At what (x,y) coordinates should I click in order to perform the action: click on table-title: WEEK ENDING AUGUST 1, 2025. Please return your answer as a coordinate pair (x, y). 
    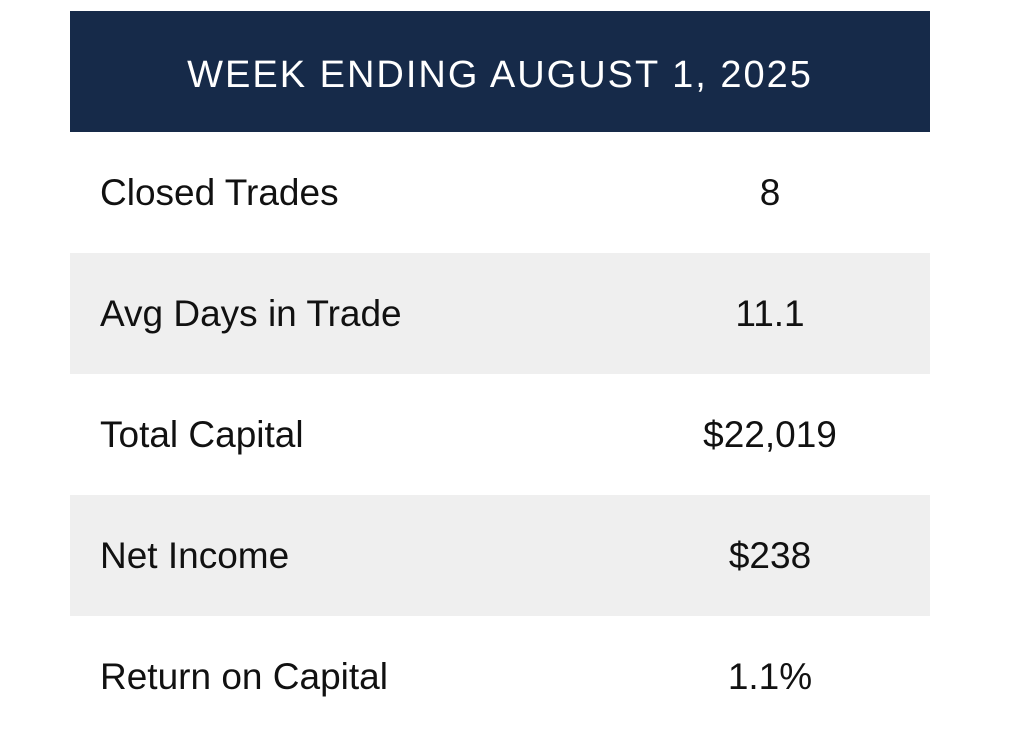
    Looking at the image, I should click on (500, 75).